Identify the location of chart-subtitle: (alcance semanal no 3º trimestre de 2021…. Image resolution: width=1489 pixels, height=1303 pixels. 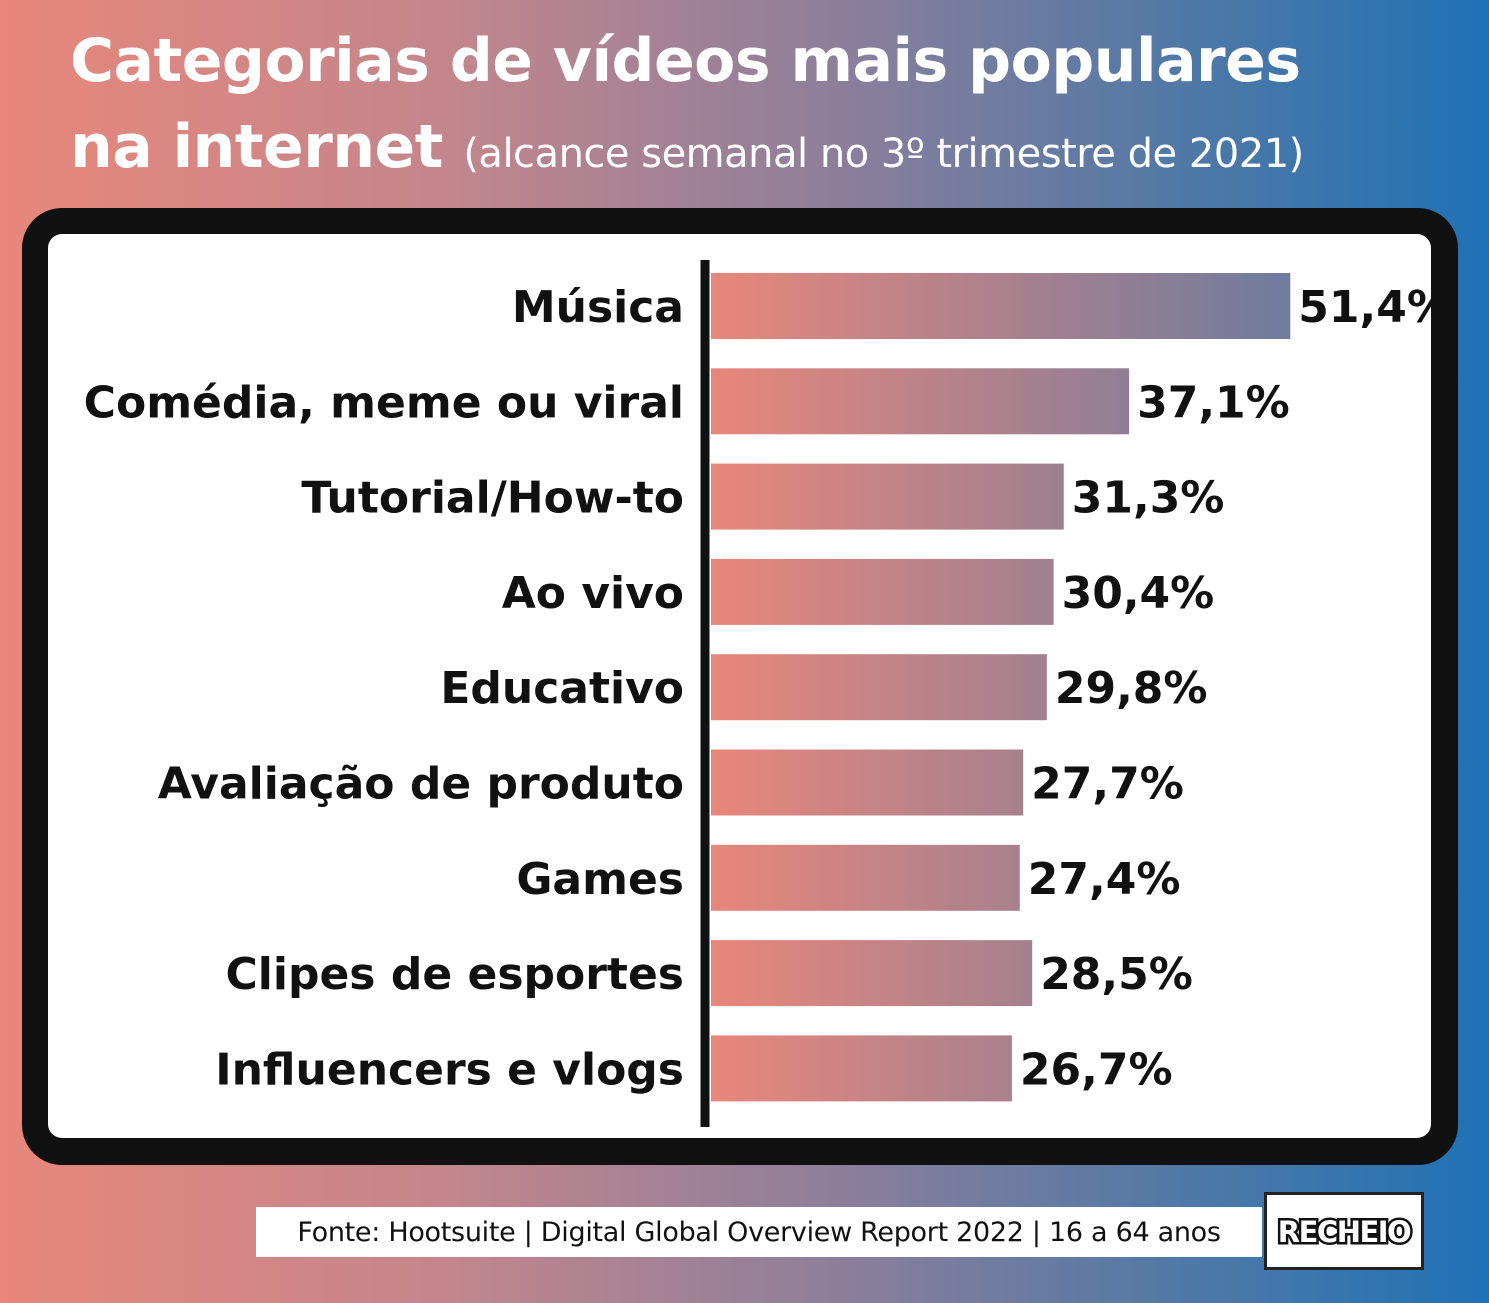
(883, 154).